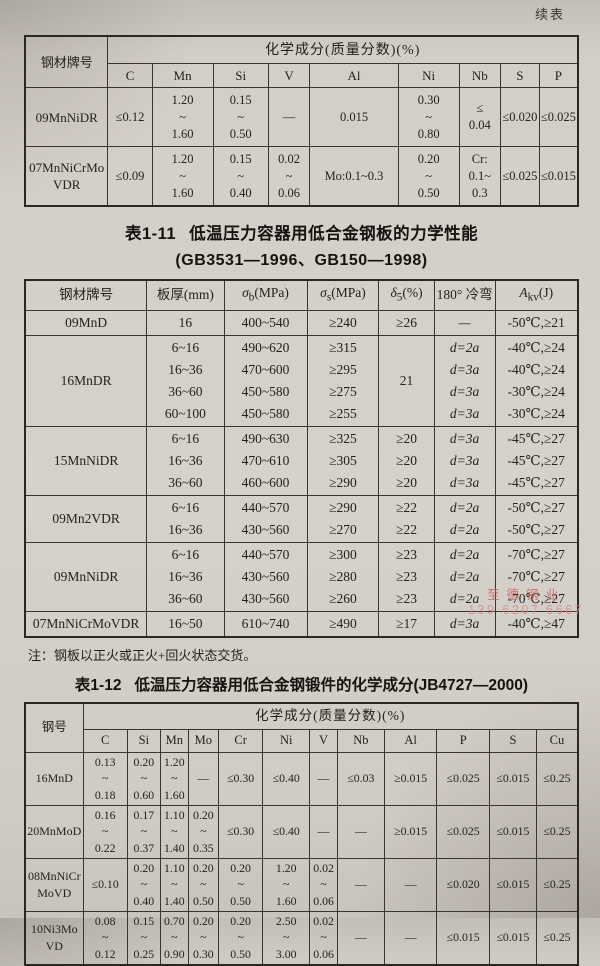 The height and width of the screenshot is (966, 600). What do you see at coordinates (406, 322) in the screenshot?
I see `value-cell: ≥26` at bounding box center [406, 322].